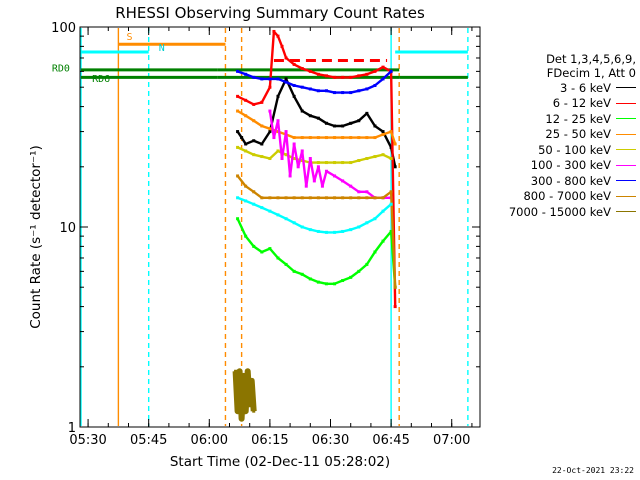  I want to click on series-line-25-50-kev, so click(316, 127).